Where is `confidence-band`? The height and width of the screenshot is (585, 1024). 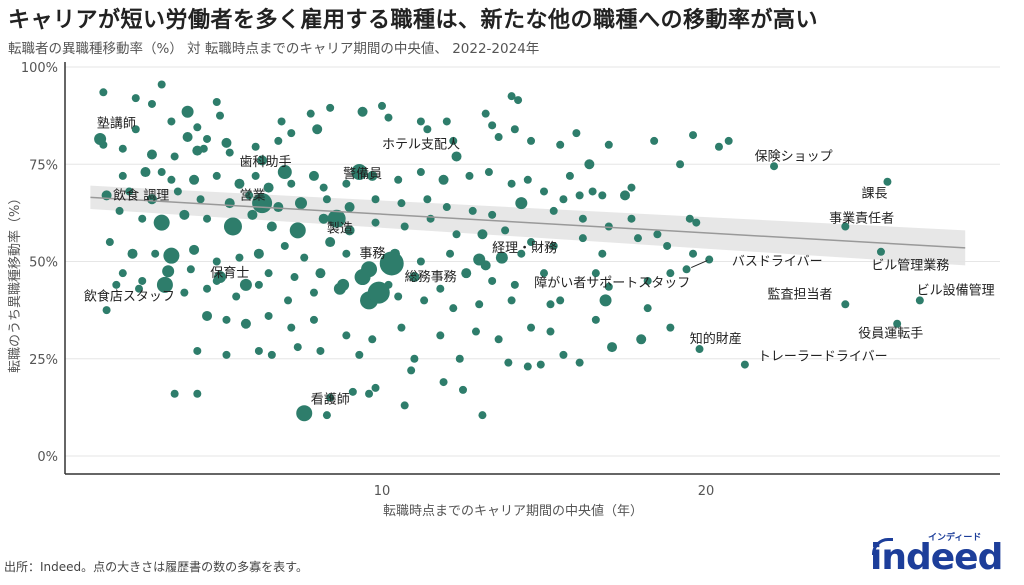
confidence-band is located at coordinates (528, 225).